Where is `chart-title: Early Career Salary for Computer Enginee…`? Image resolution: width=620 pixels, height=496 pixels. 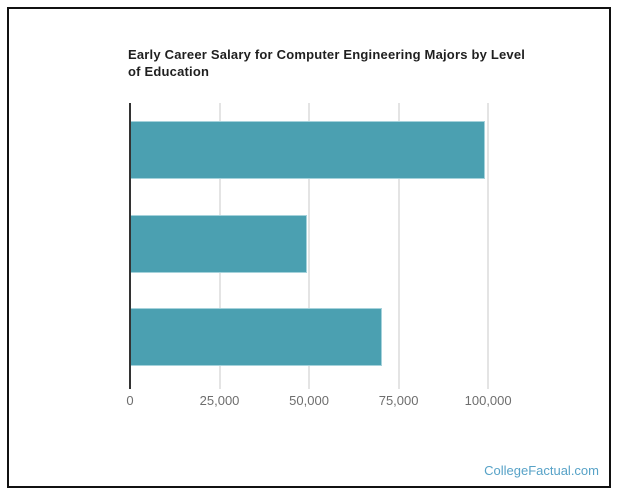
chart-title: Early Career Salary for Computer Enginee… is located at coordinates (327, 63).